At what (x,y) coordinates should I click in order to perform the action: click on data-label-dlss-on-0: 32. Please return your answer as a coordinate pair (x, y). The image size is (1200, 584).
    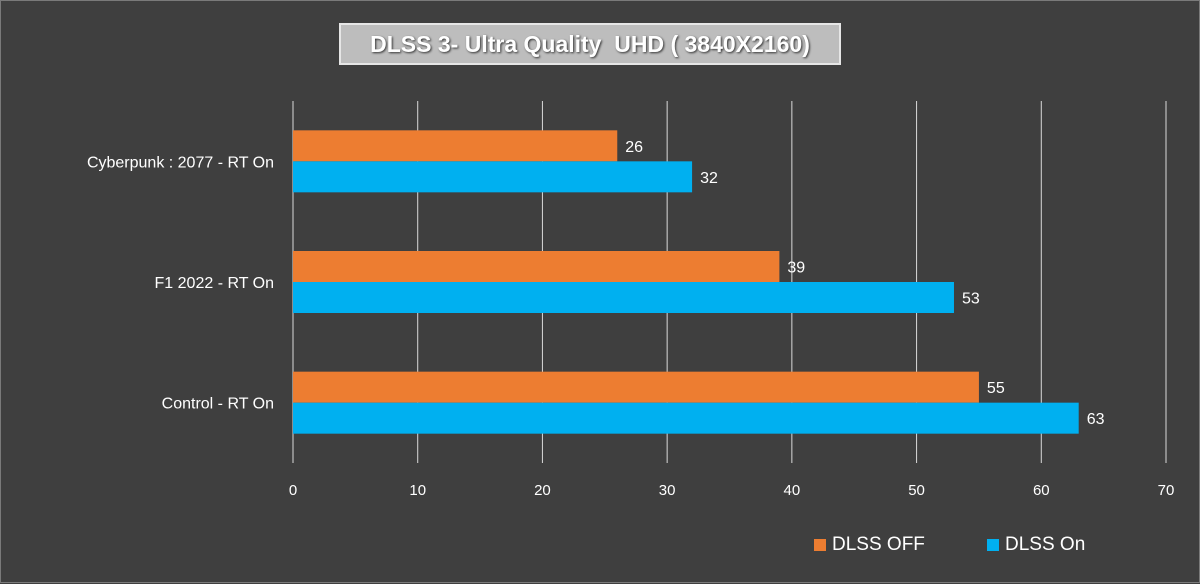
    Looking at the image, I should click on (709, 178).